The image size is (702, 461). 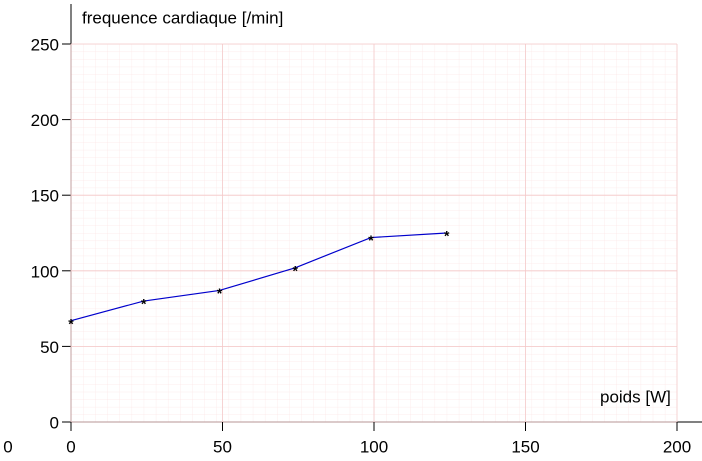 I want to click on y-tick-label: 200, so click(x=45, y=120).